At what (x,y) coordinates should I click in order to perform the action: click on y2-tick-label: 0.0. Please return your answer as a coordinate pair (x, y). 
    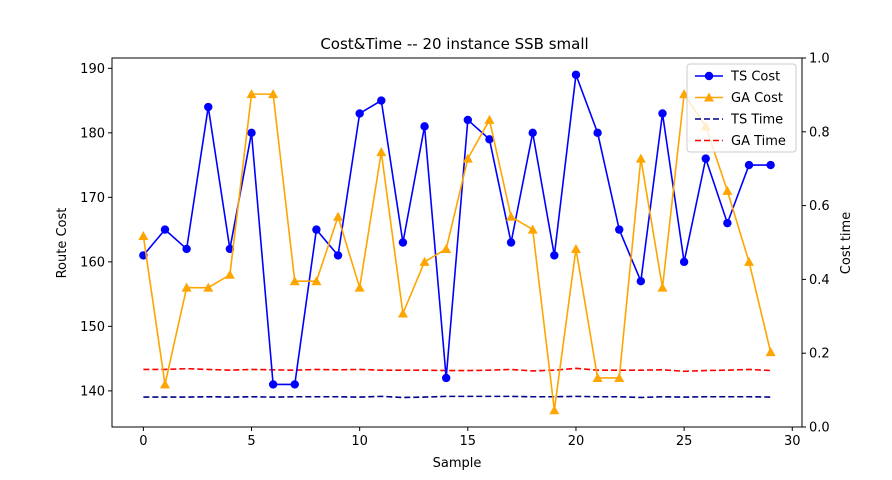
    Looking at the image, I should click on (819, 428).